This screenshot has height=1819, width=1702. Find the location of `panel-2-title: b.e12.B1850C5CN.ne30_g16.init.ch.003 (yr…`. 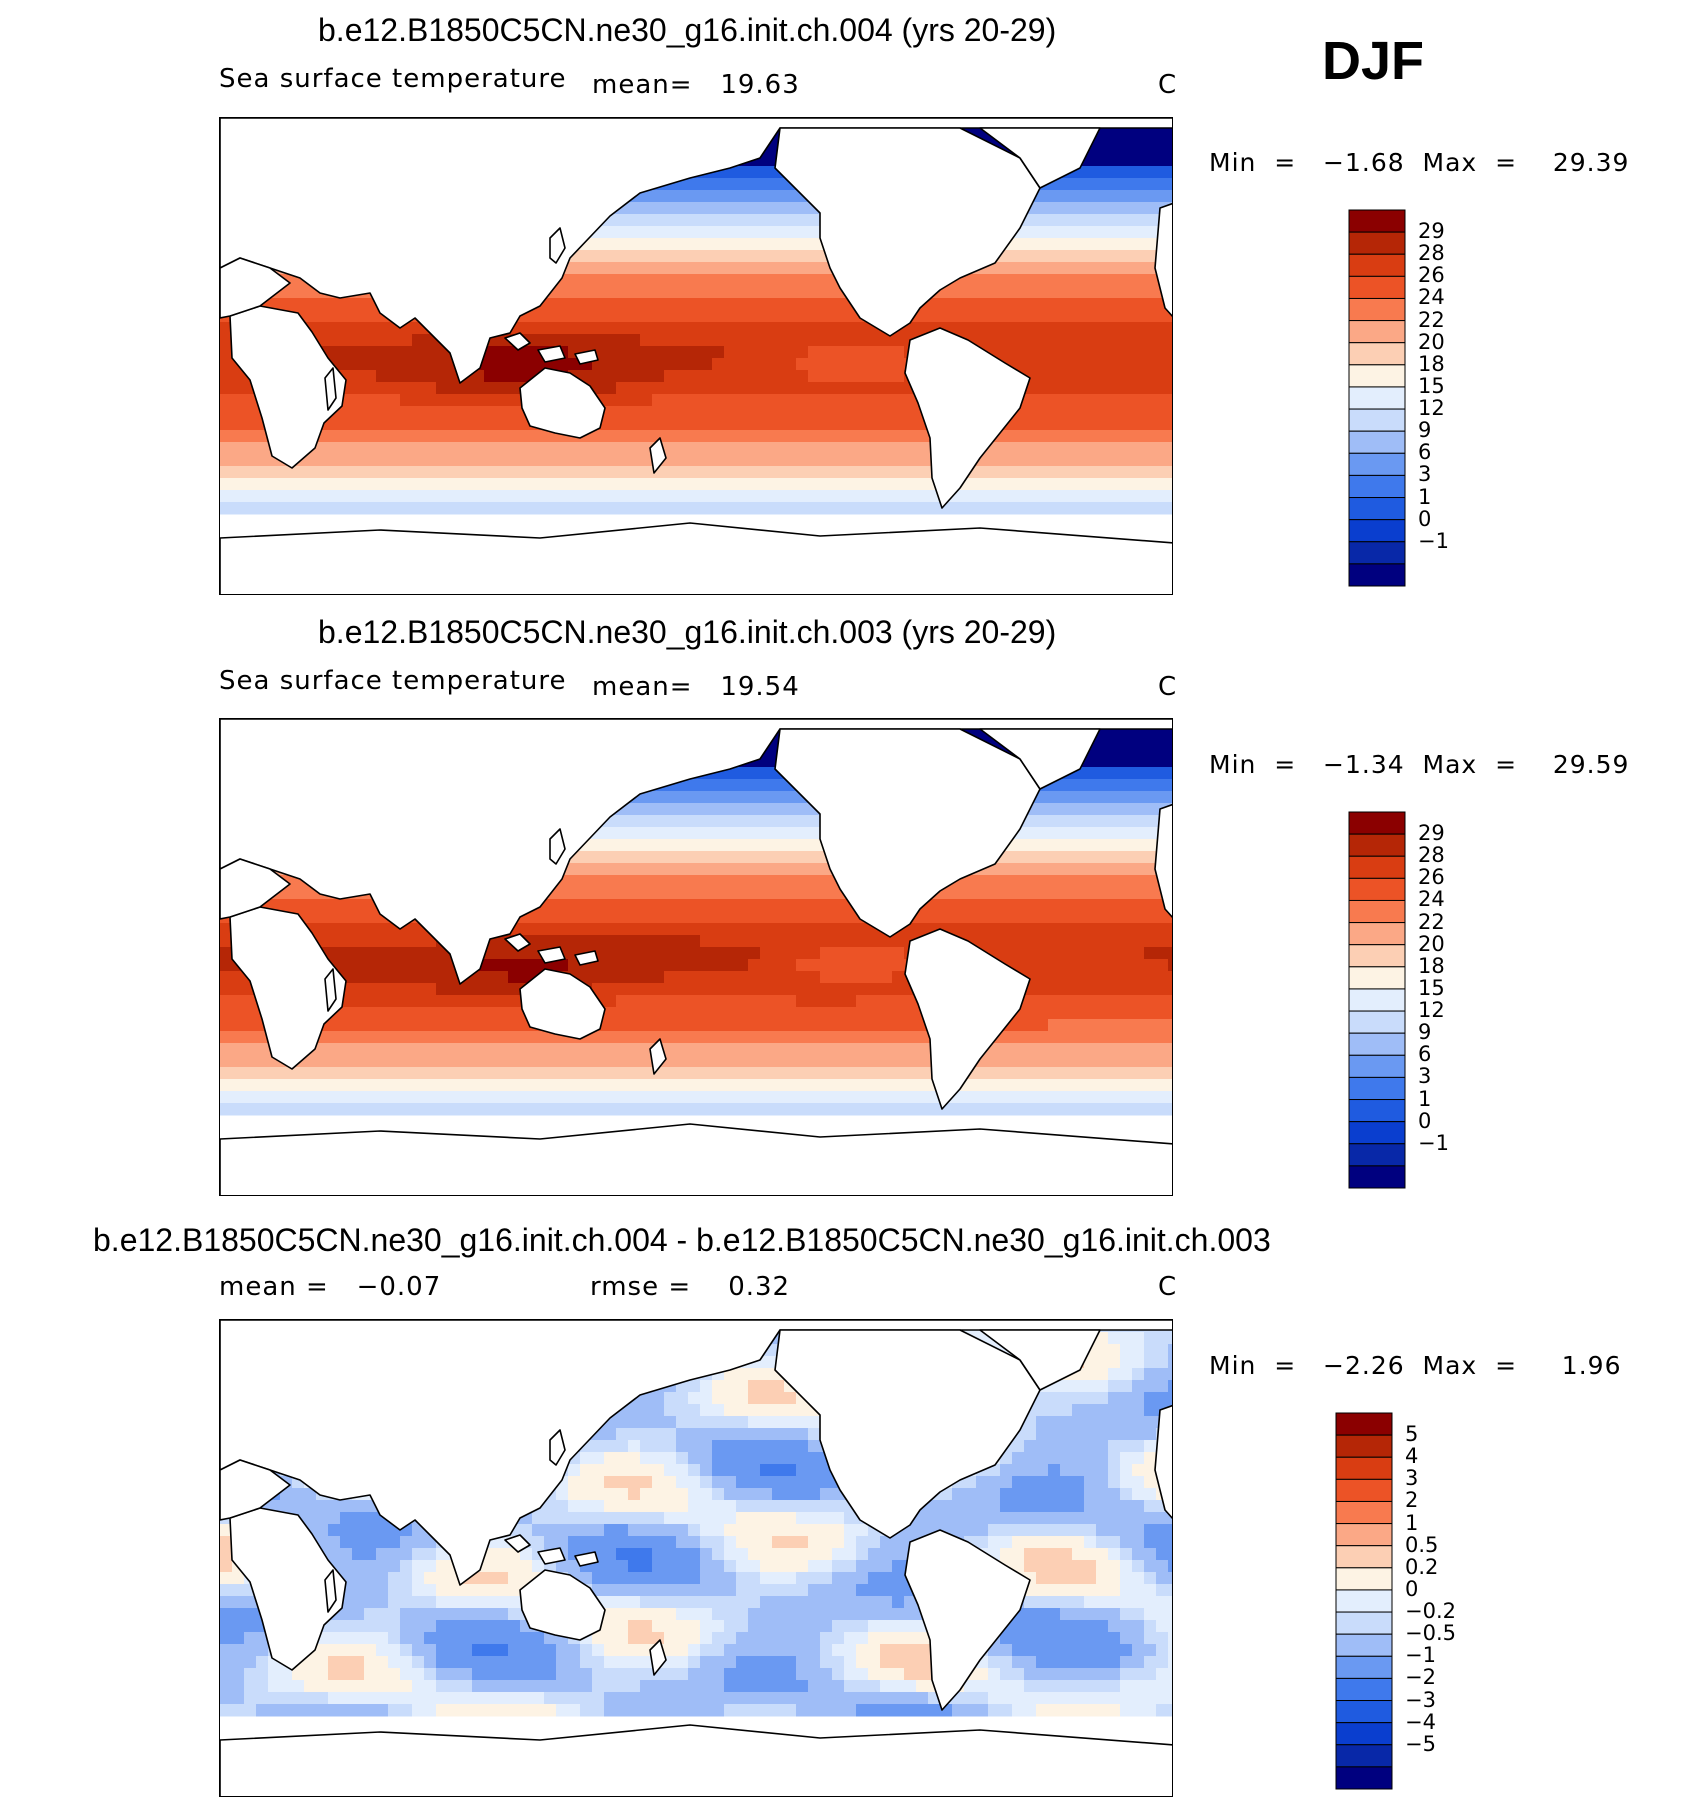

panel-2-title: b.e12.B1850C5CN.ne30_g16.init.ch.003 (yr… is located at coordinates (687, 632).